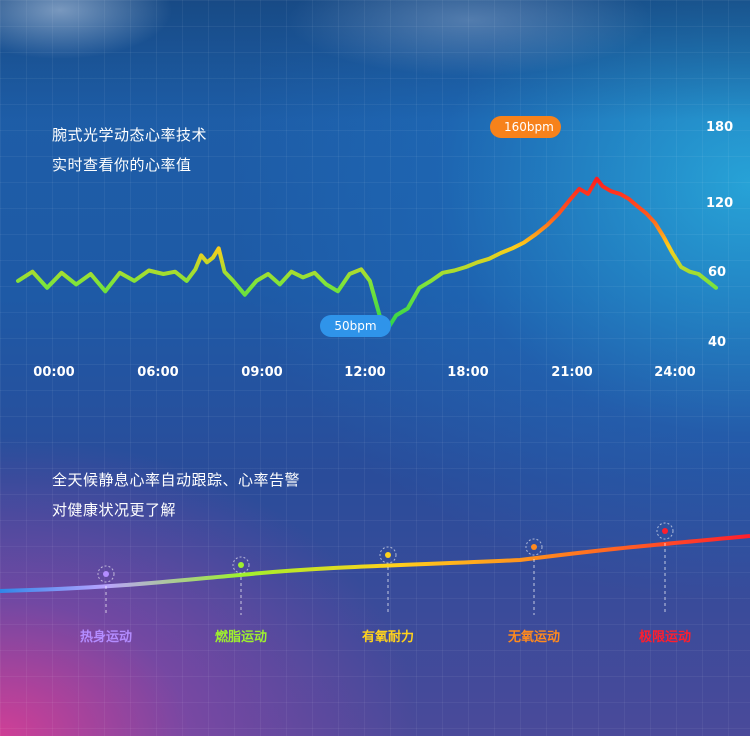 The height and width of the screenshot is (736, 750). I want to click on x-tick-0600: 06:00, so click(158, 372).